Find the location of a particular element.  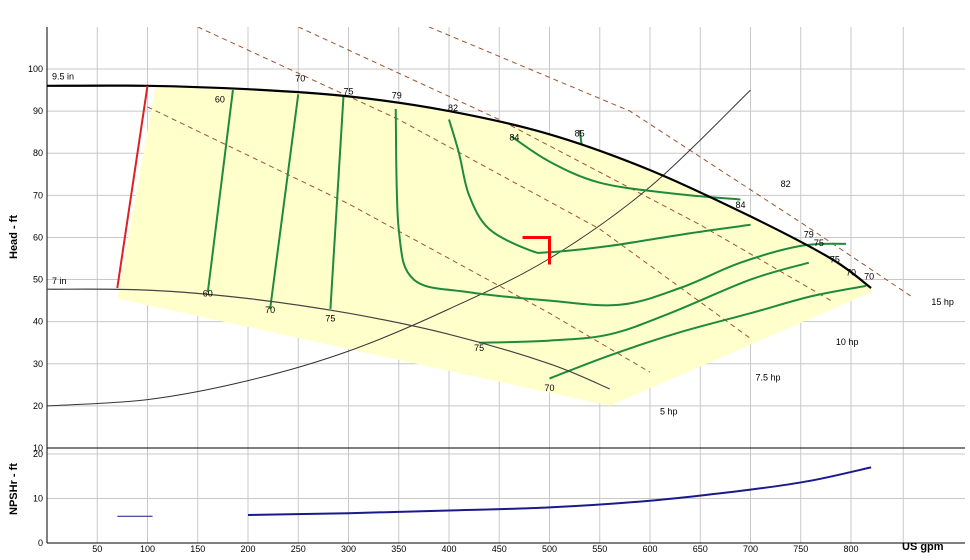

efficiency-label: 85 is located at coordinates (580, 133).